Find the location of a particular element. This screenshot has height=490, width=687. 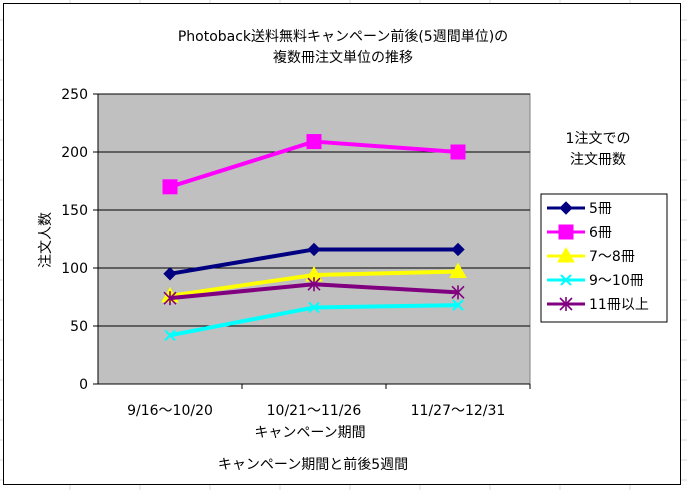

x-axis-label: キャンペーン期間 is located at coordinates (309, 433).